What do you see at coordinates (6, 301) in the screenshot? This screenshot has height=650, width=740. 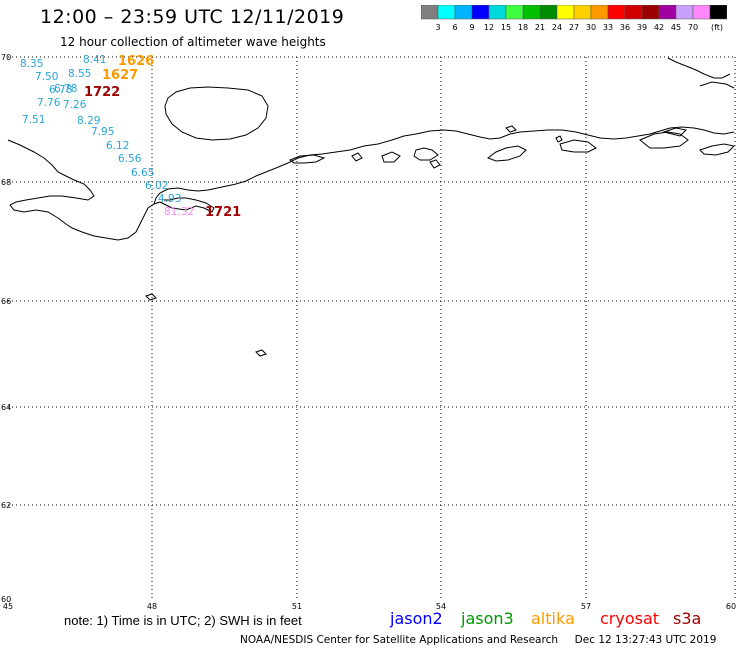 I see `lat-label-66: 66` at bounding box center [6, 301].